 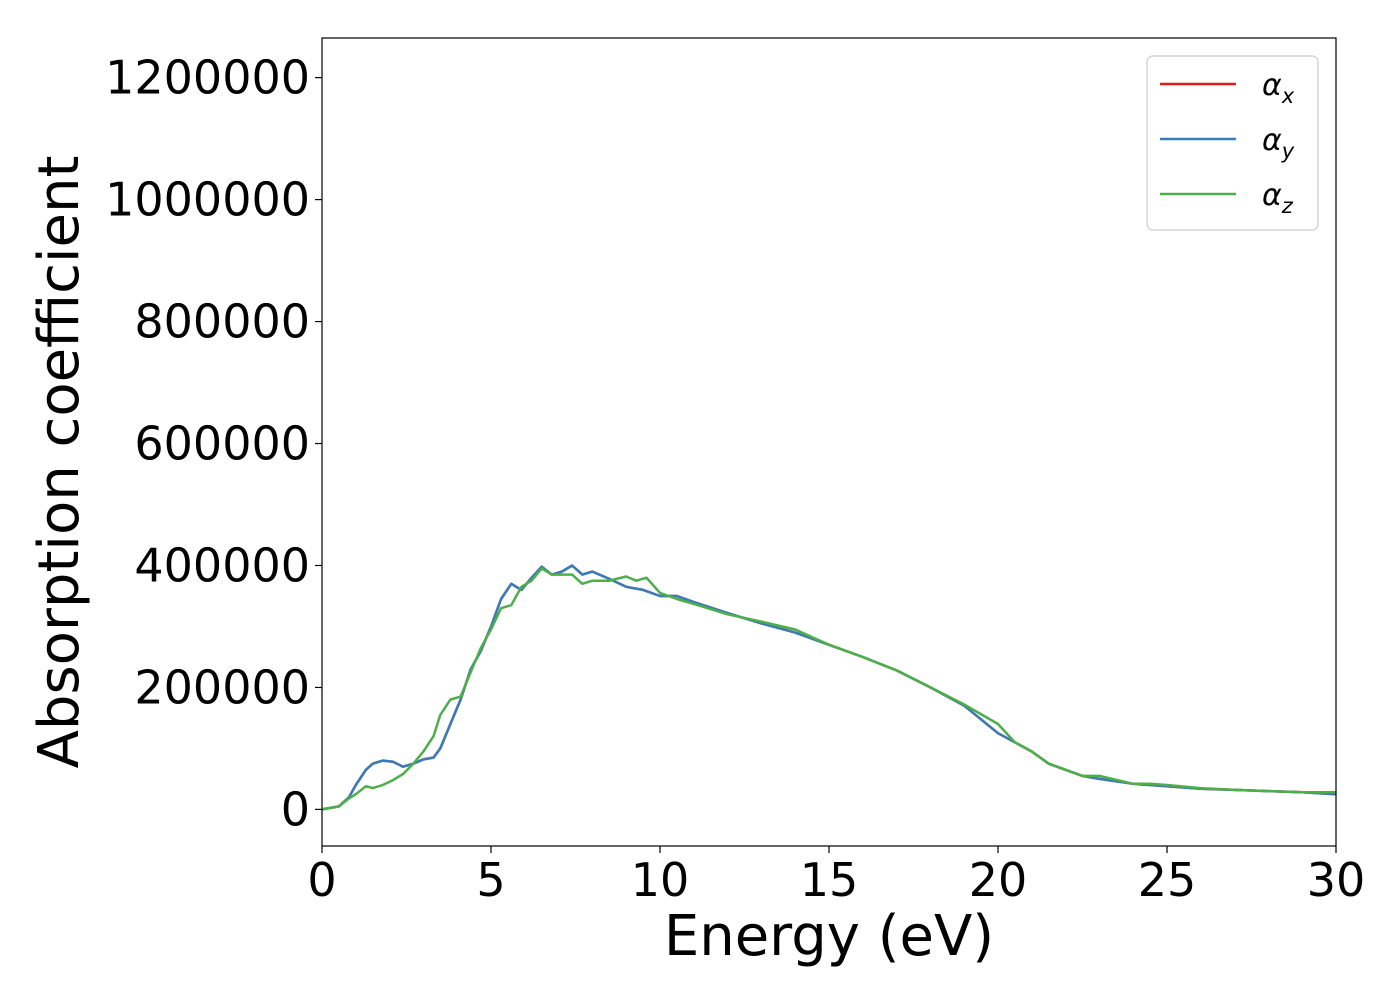 I want to click on y-tick-label: 400000, so click(x=222, y=565).